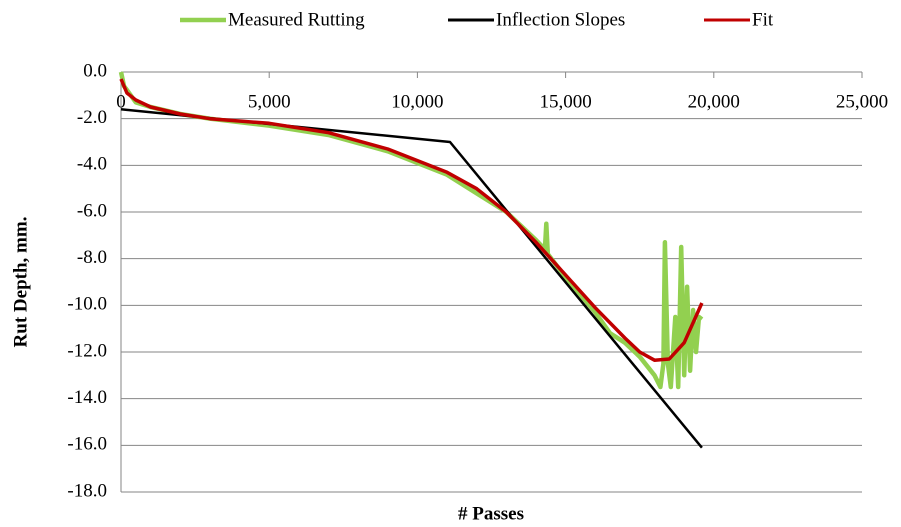 This screenshot has width=901, height=527. What do you see at coordinates (763, 19) in the screenshot?
I see `legend-label: Fit` at bounding box center [763, 19].